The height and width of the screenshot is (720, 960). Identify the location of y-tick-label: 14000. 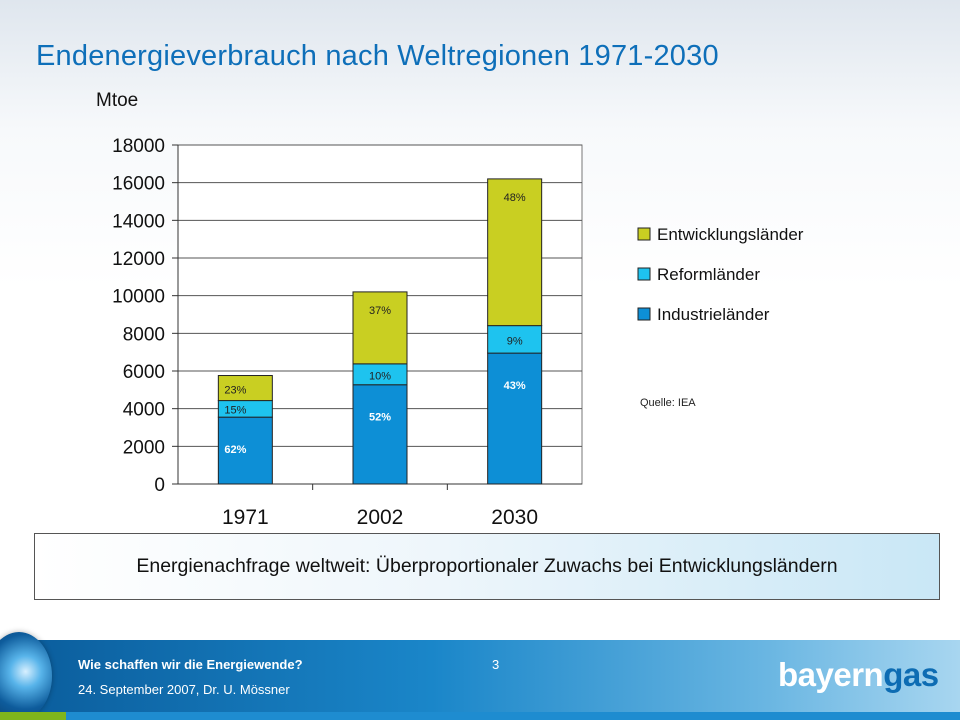
(138, 221).